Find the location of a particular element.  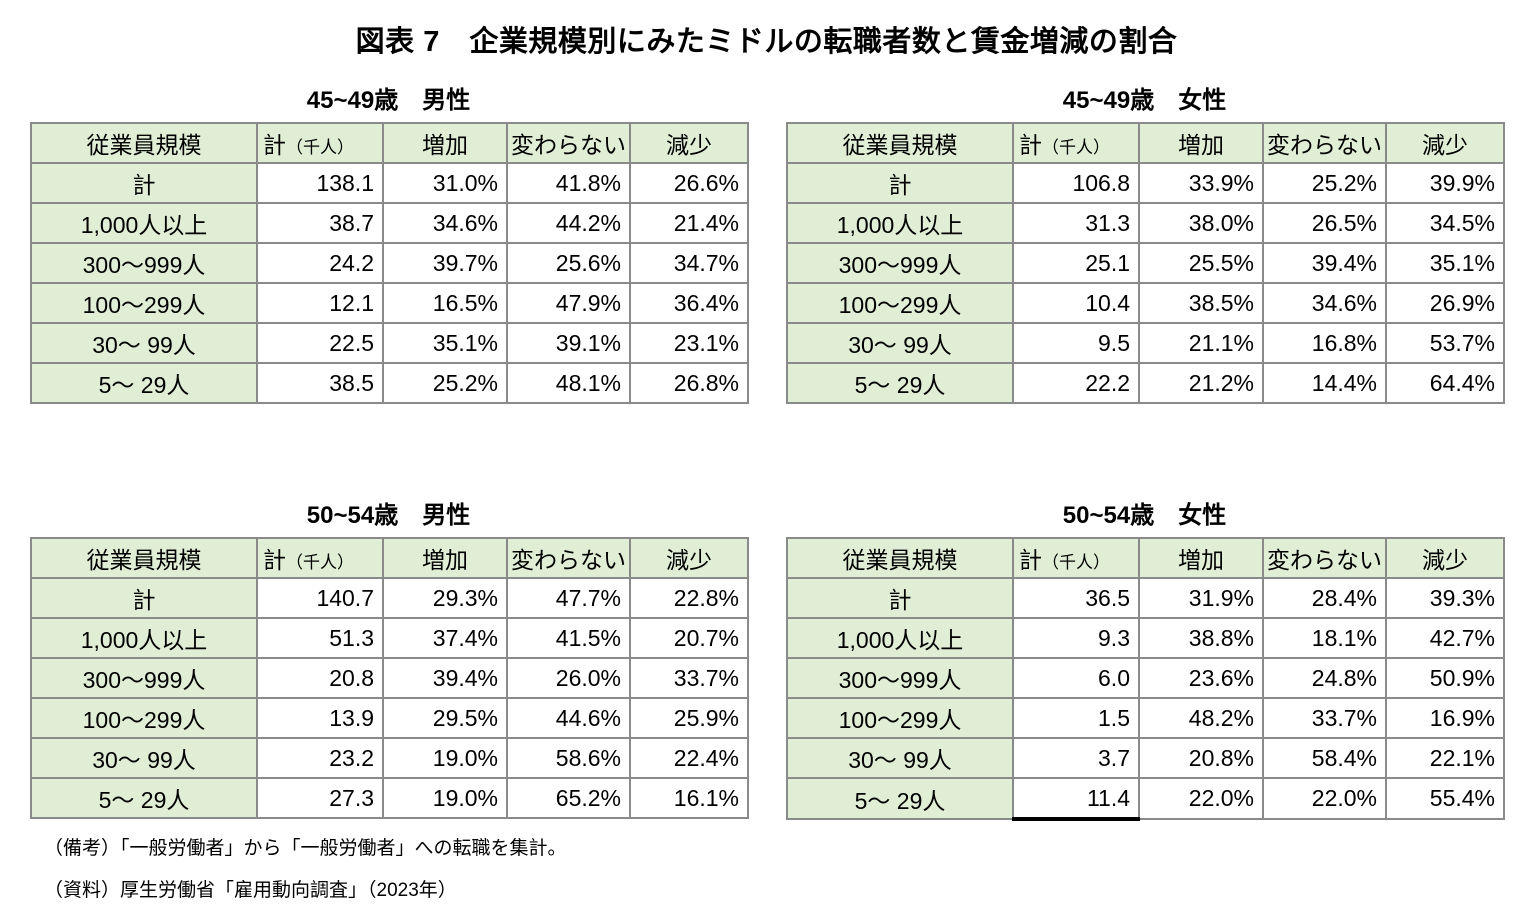

cell-increase: 25.2% is located at coordinates (445, 383).